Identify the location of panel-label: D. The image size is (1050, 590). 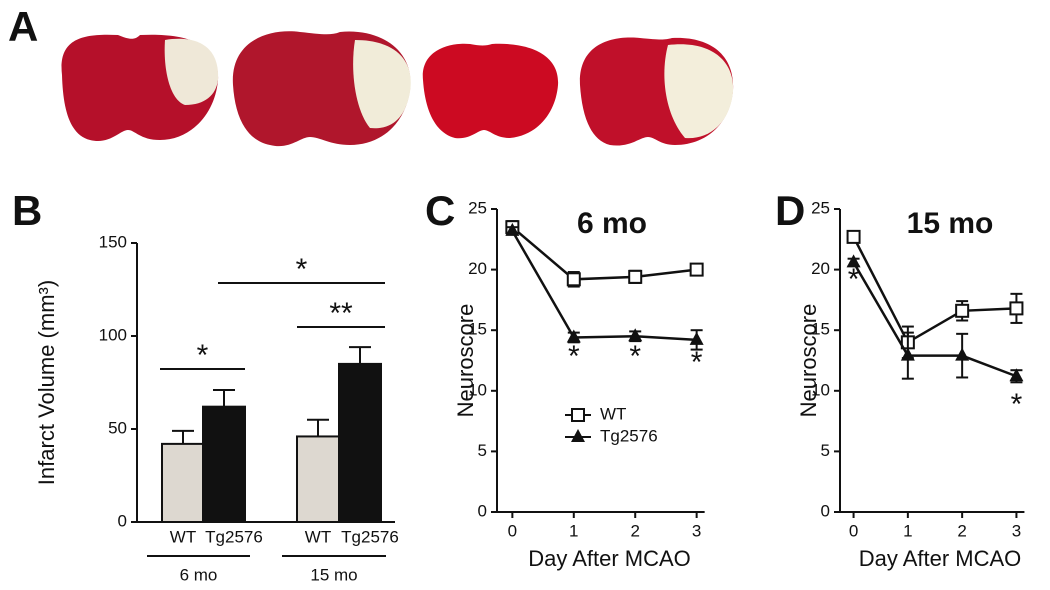
(790, 210).